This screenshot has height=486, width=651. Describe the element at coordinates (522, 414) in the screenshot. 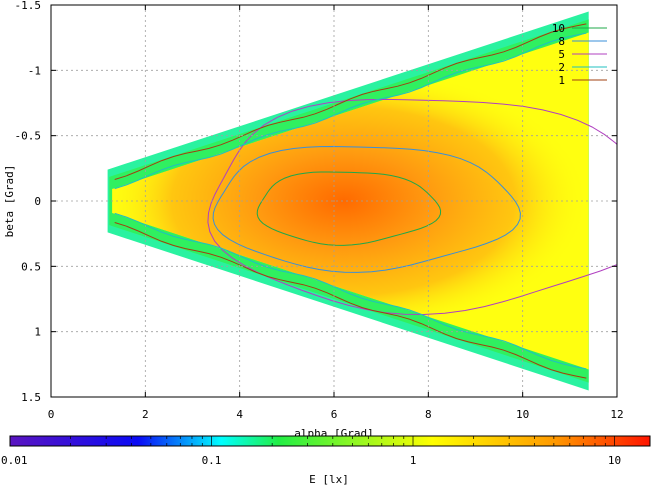

I see `x-tick-label: 10` at that location.